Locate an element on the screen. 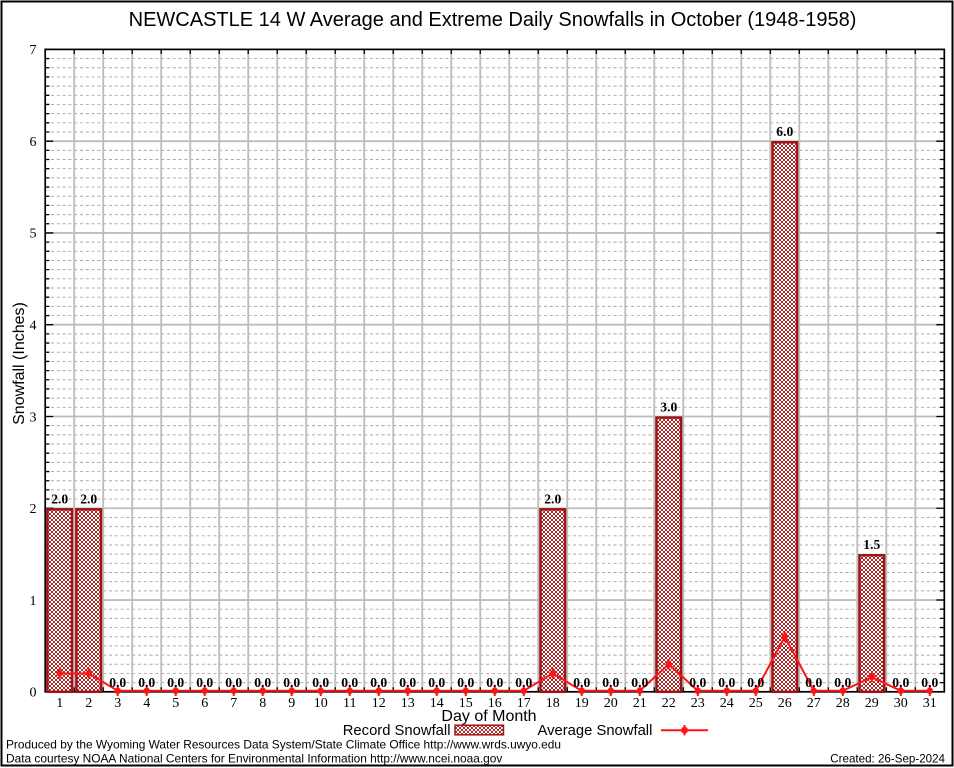 This screenshot has height=768, width=954. svg-text: Day of Month is located at coordinates (488, 716).